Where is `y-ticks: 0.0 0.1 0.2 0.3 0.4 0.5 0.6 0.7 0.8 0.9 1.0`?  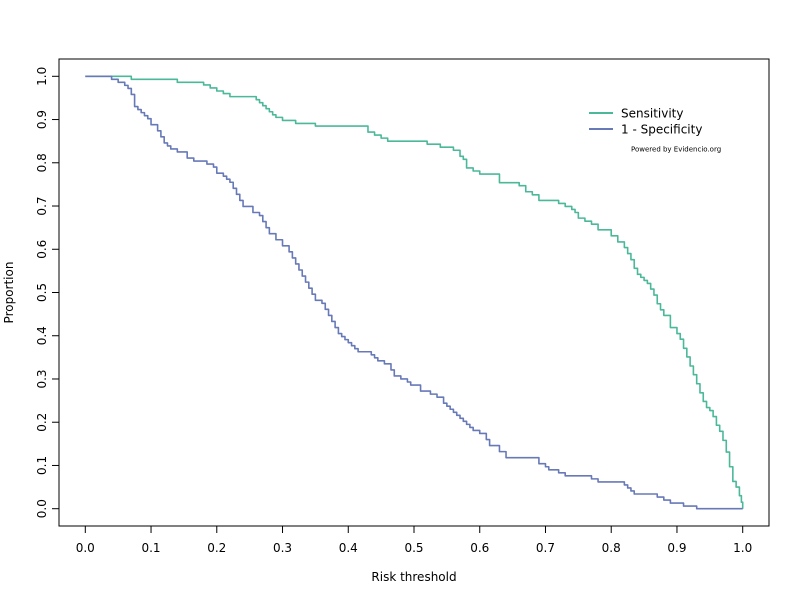 y-ticks: 0.0 0.1 0.2 0.3 0.4 0.5 0.6 0.7 0.8 0.9 1.0 is located at coordinates (47, 292).